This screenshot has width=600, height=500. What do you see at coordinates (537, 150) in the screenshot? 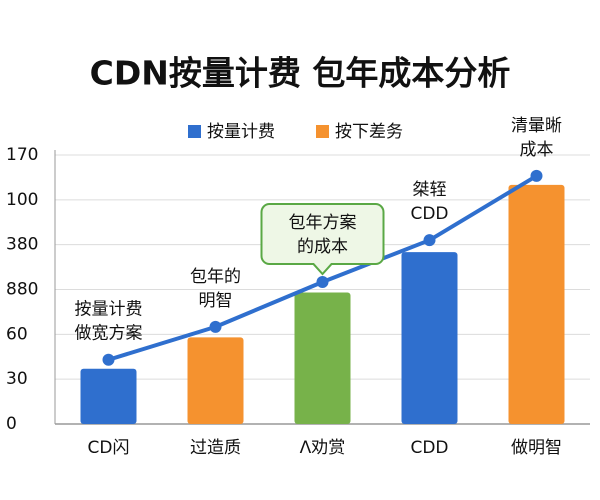
I see `annotation: 成本` at bounding box center [537, 150].